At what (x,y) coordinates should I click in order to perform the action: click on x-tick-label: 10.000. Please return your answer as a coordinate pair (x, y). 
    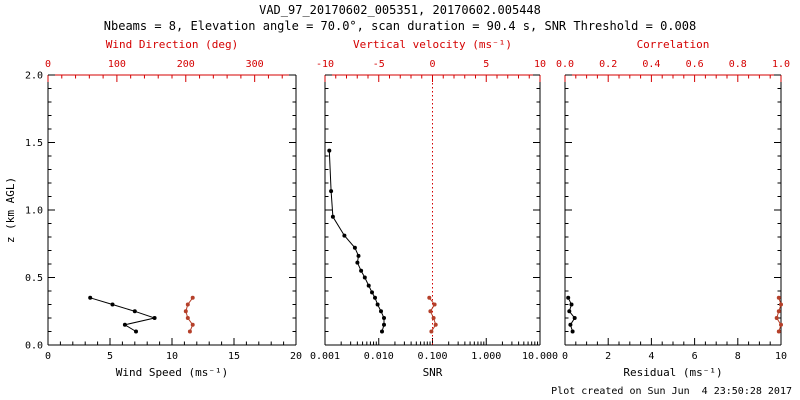
    Looking at the image, I should click on (540, 356).